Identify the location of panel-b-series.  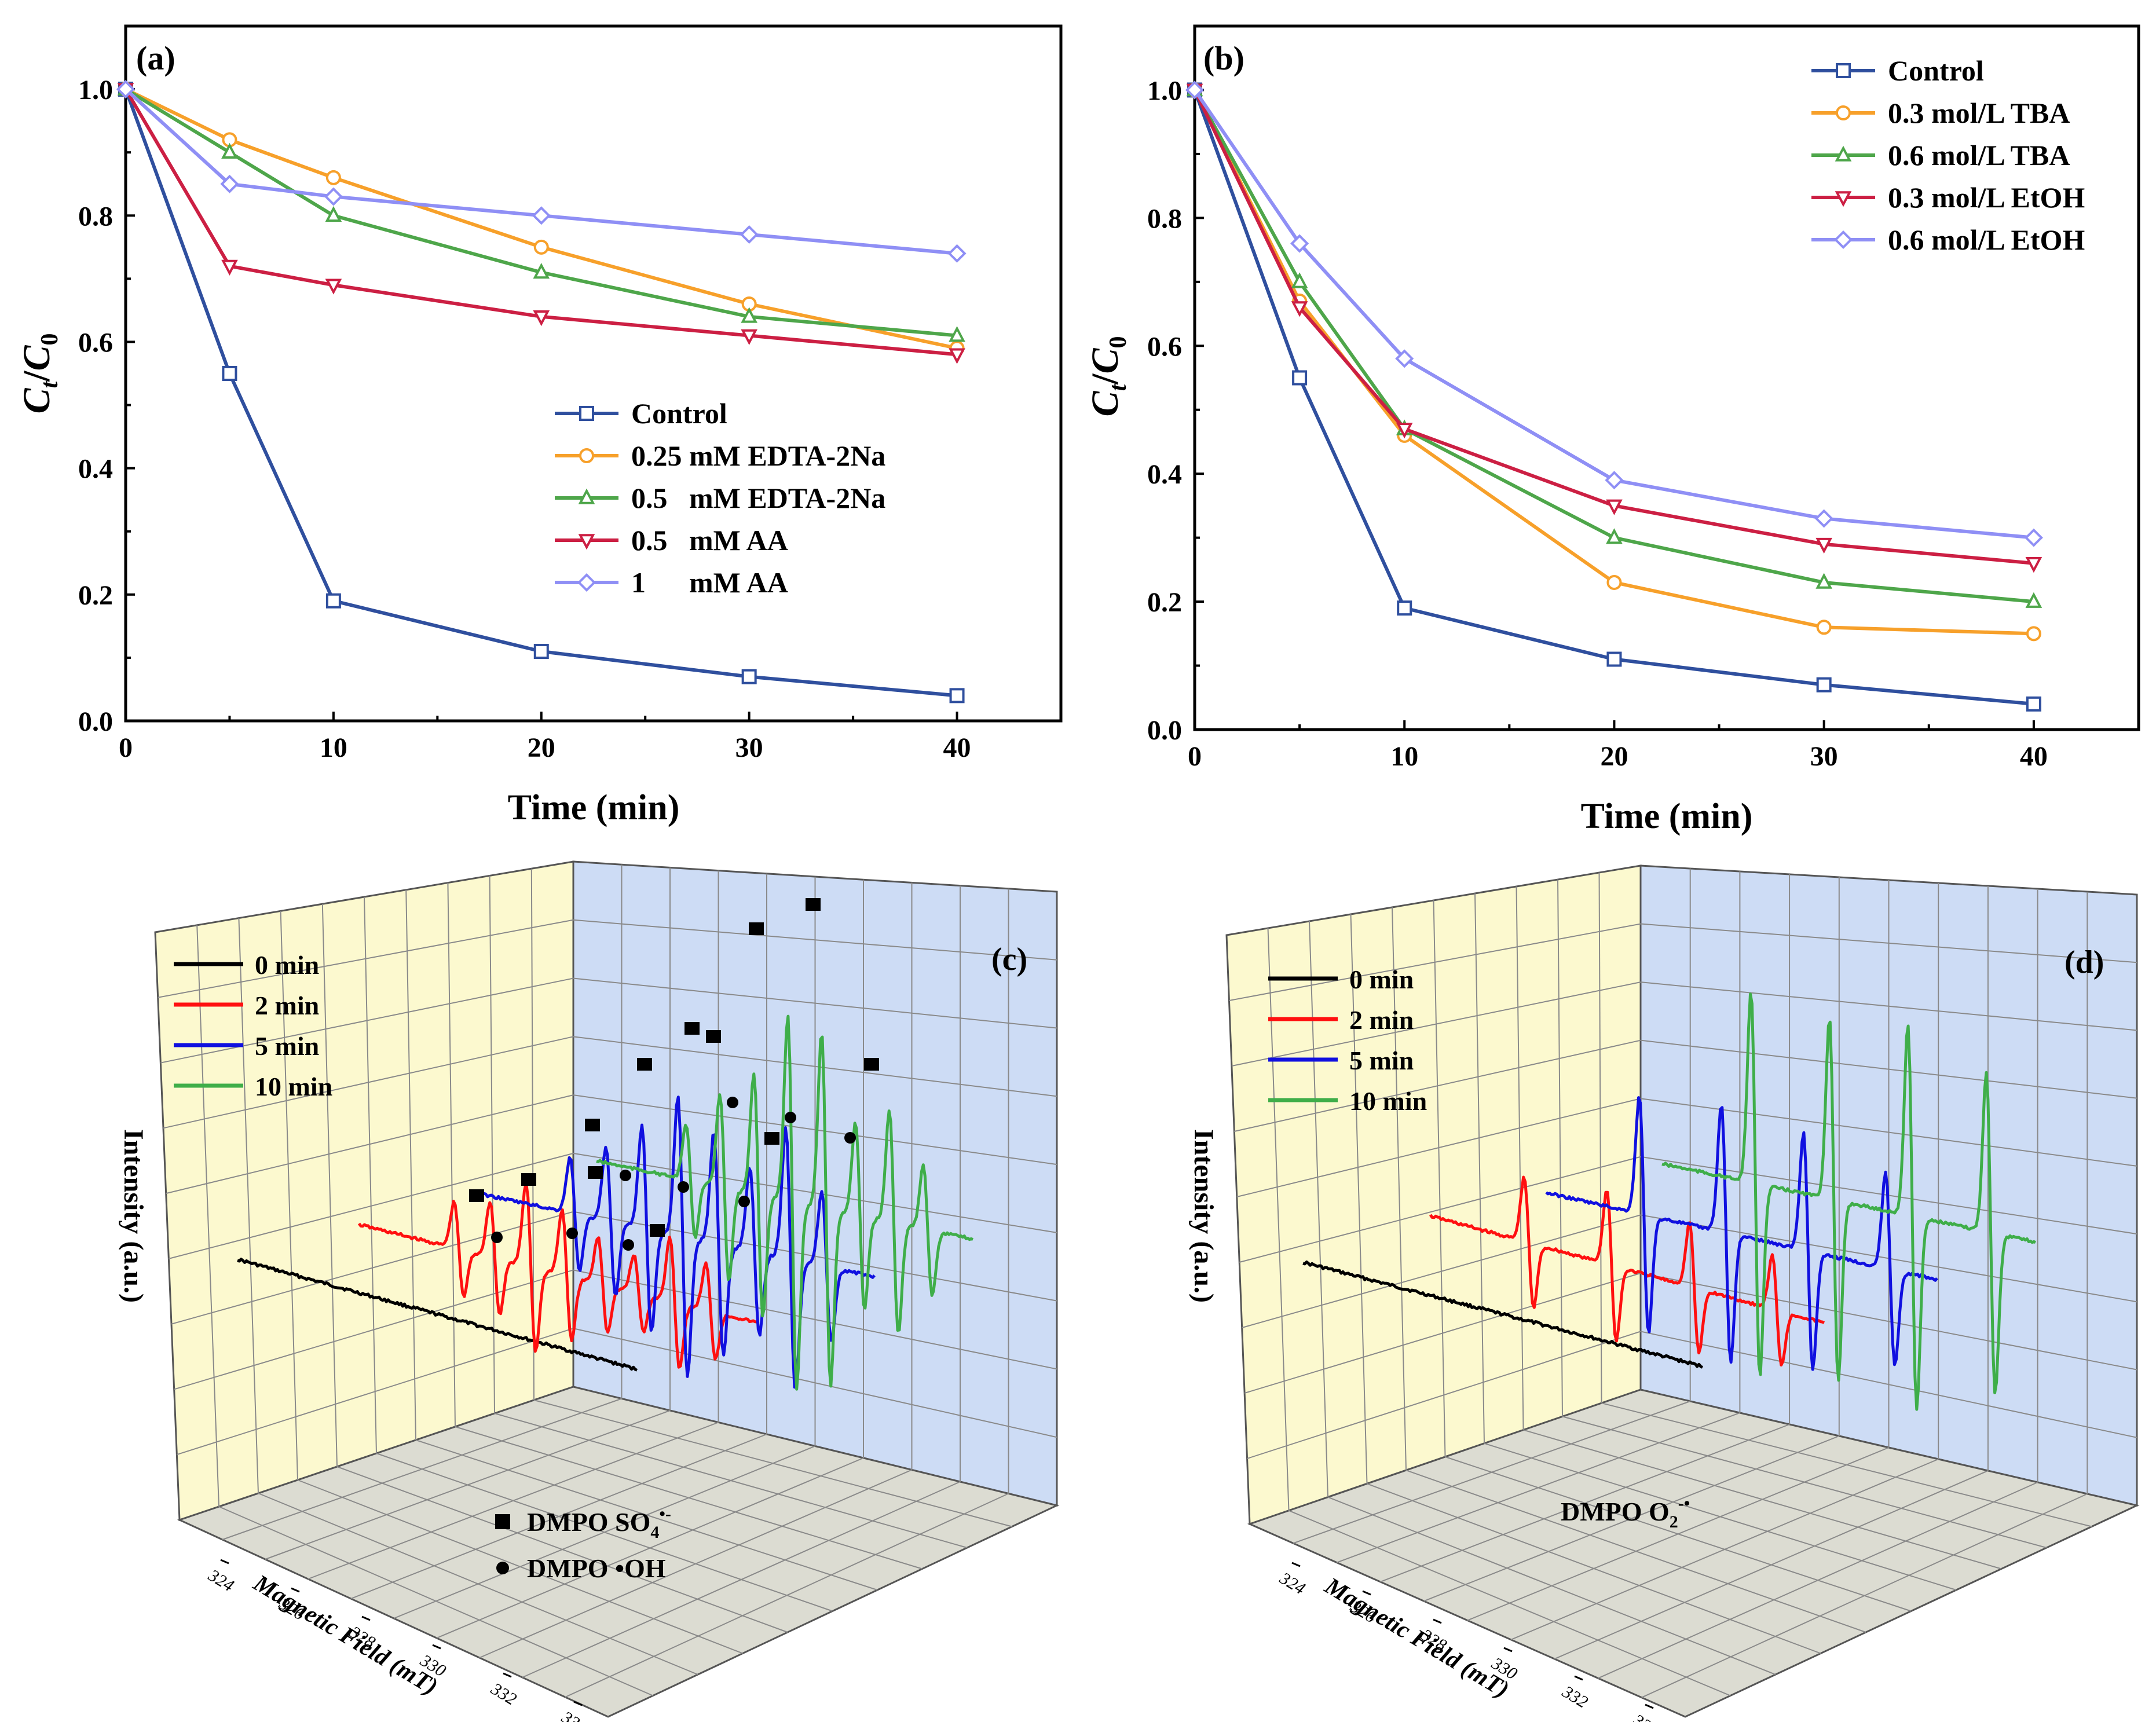
(1614, 396).